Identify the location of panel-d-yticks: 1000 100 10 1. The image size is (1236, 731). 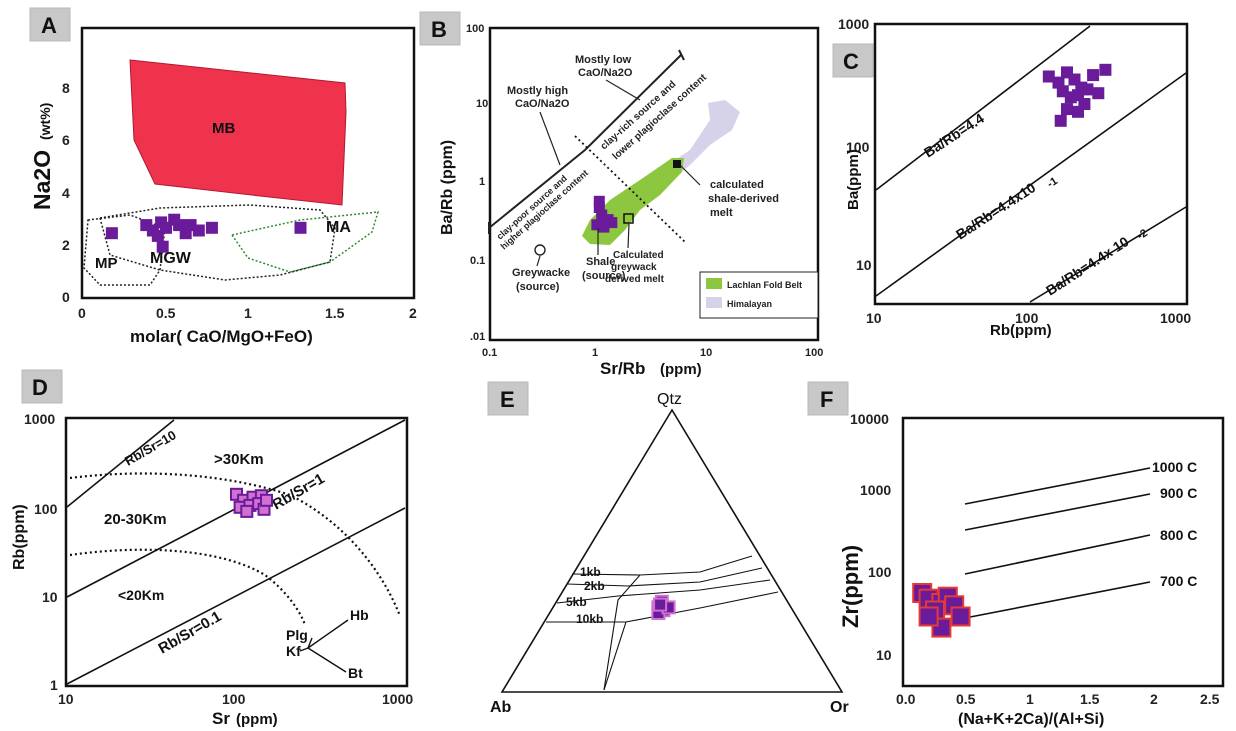
(41, 552).